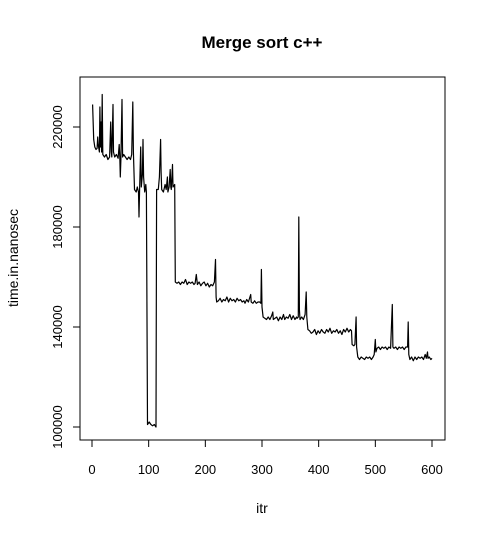  What do you see at coordinates (319, 469) in the screenshot?
I see `x-tick-label: 400` at bounding box center [319, 469].